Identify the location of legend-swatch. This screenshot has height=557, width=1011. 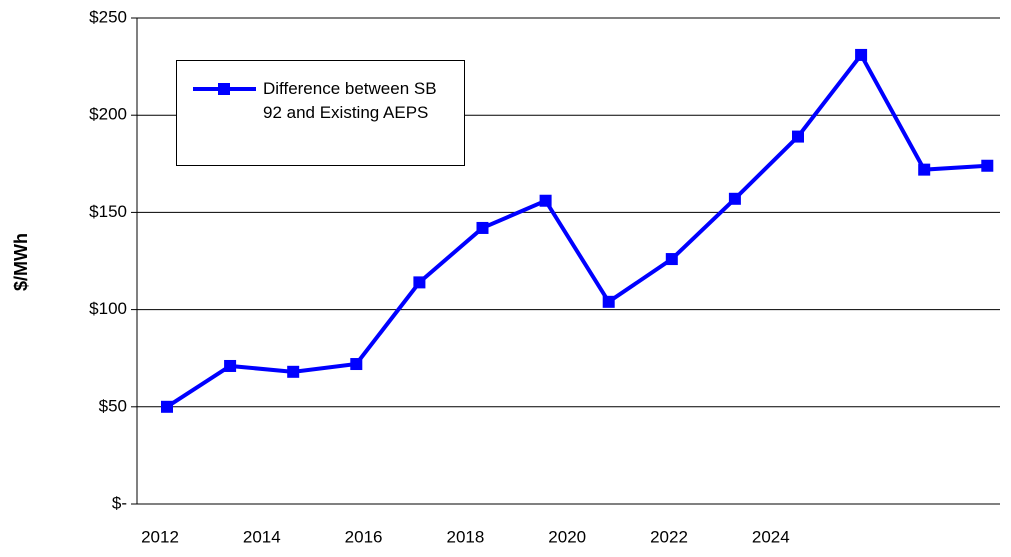
(224, 89).